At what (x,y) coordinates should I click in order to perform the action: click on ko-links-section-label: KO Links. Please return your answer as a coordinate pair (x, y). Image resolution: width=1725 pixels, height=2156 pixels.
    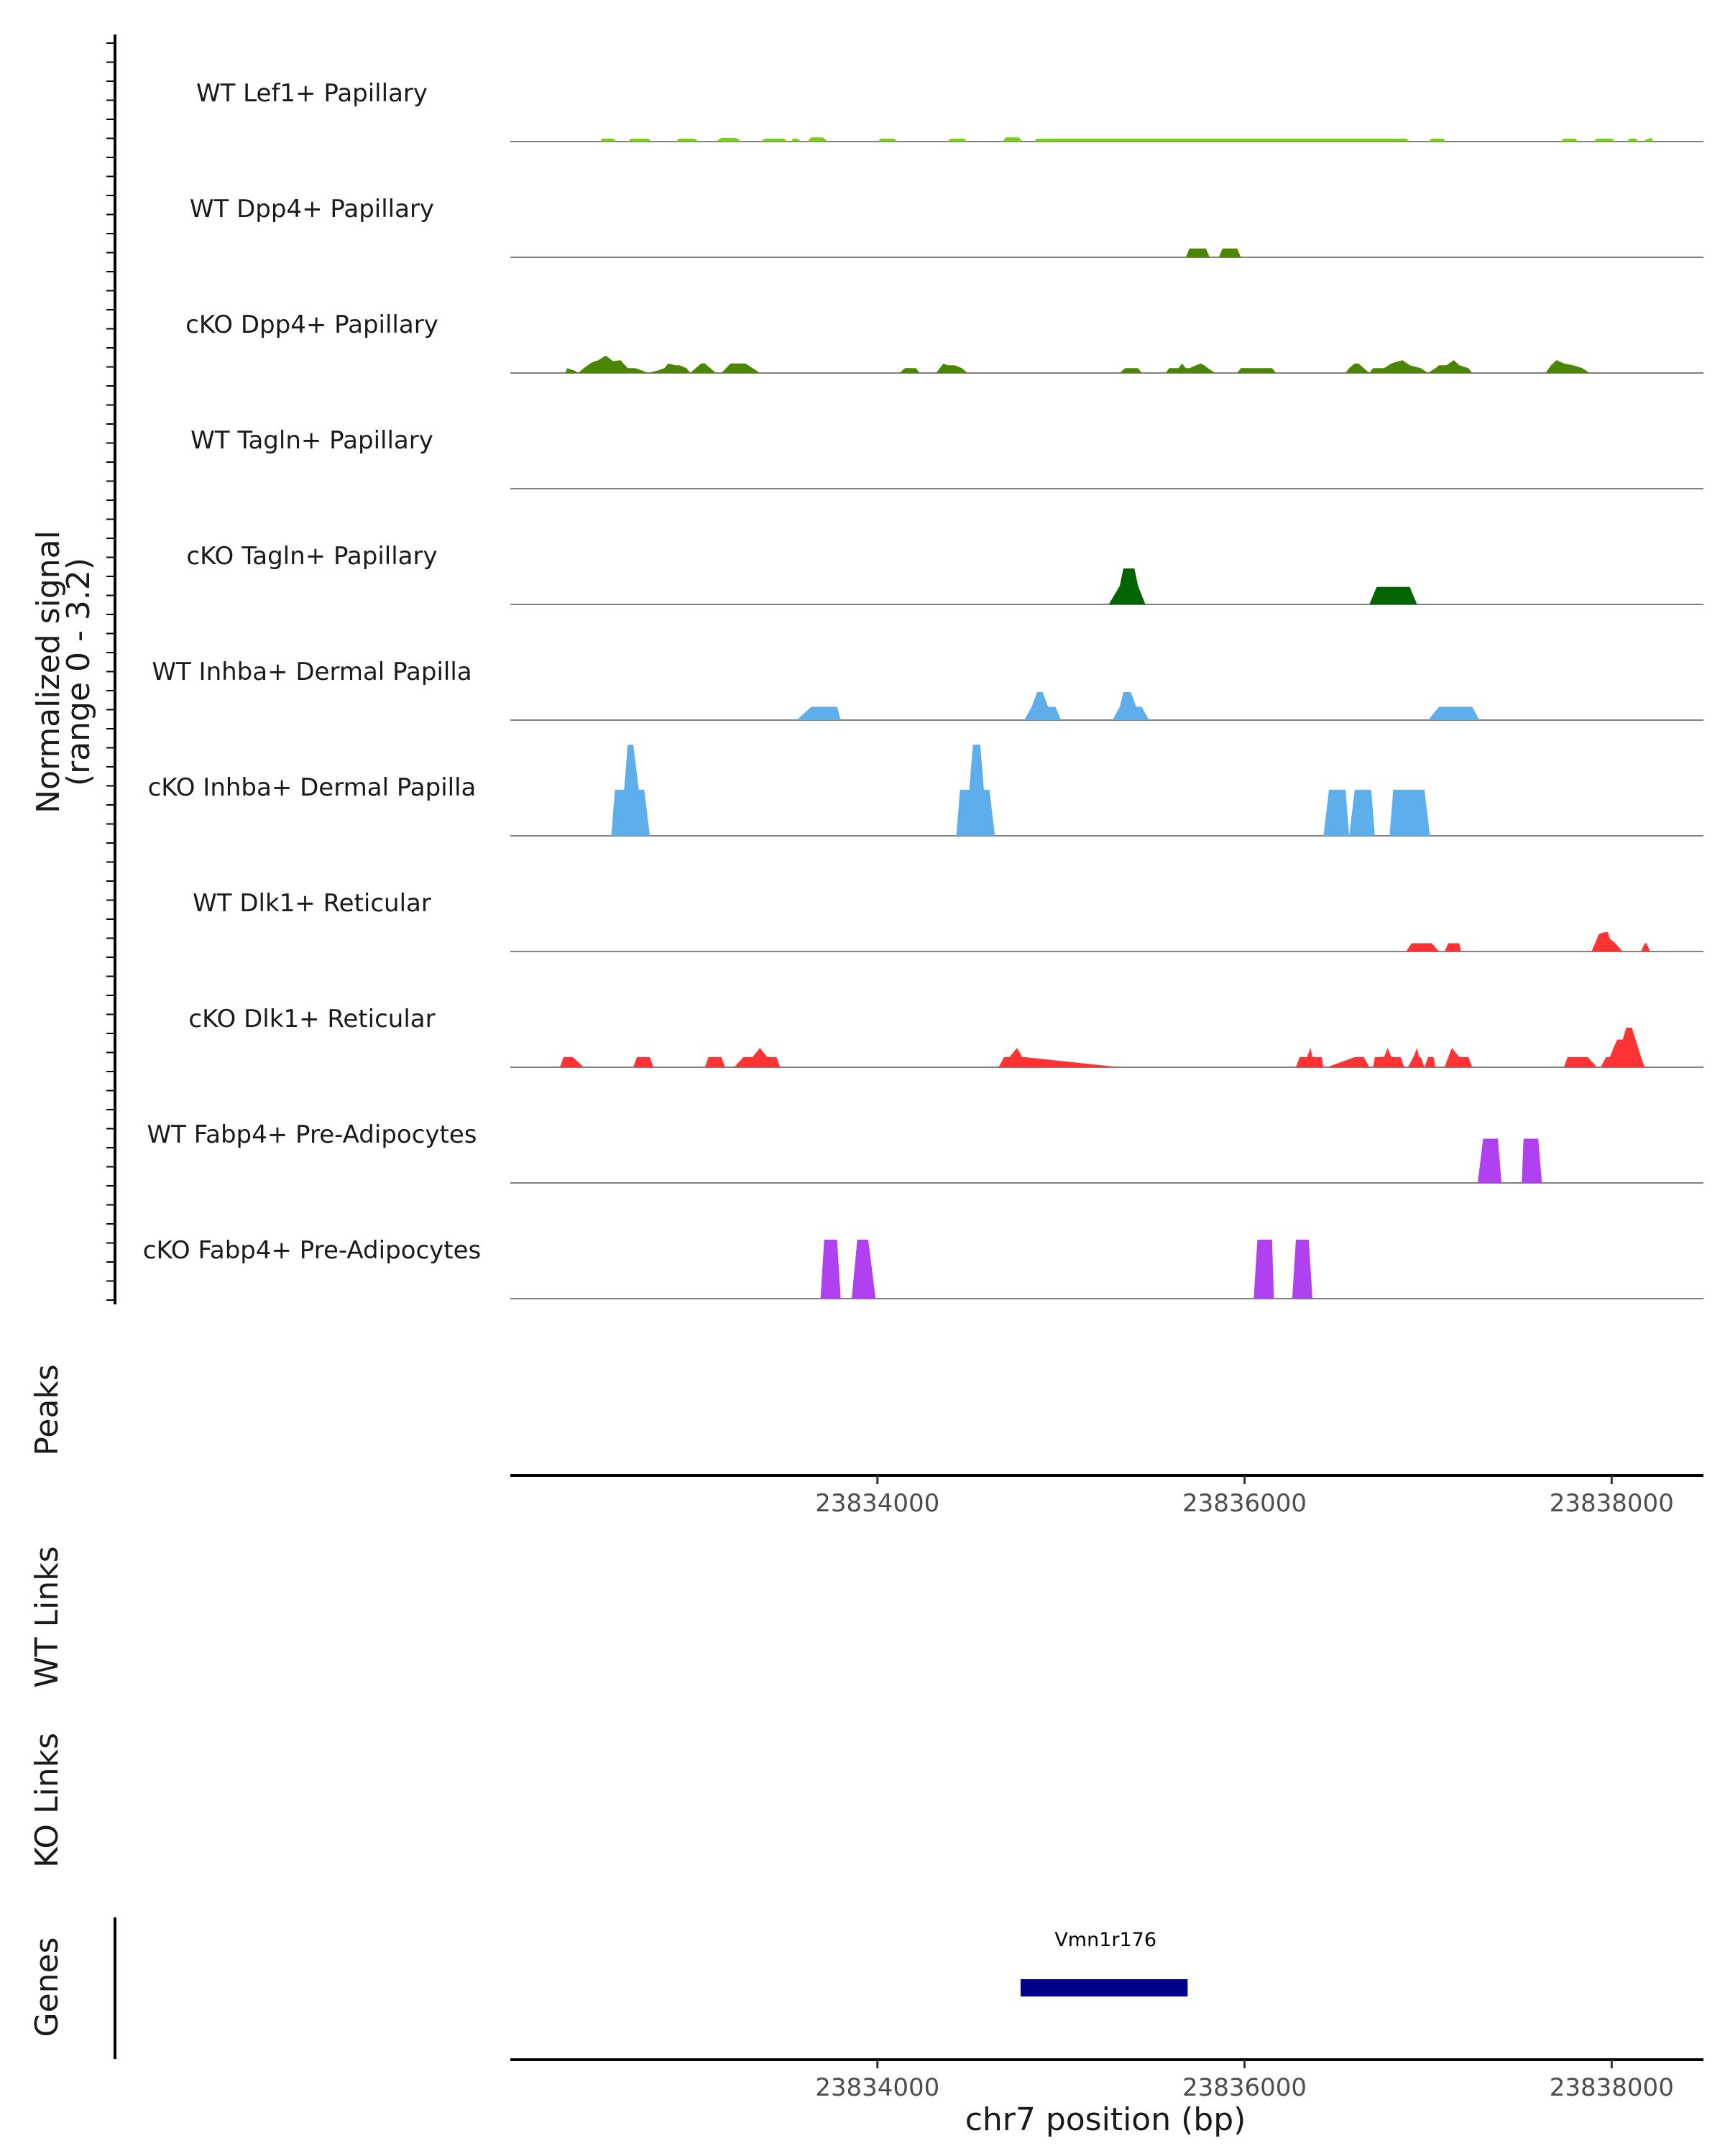
    Looking at the image, I should click on (47, 1800).